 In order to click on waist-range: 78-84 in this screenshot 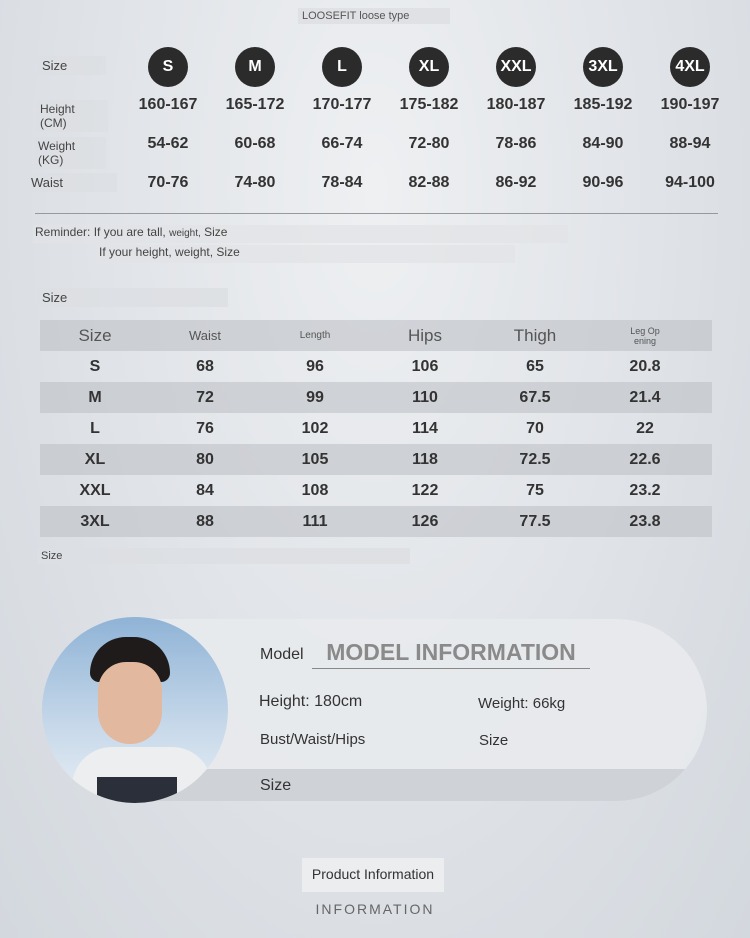, I will do `click(342, 182)`.